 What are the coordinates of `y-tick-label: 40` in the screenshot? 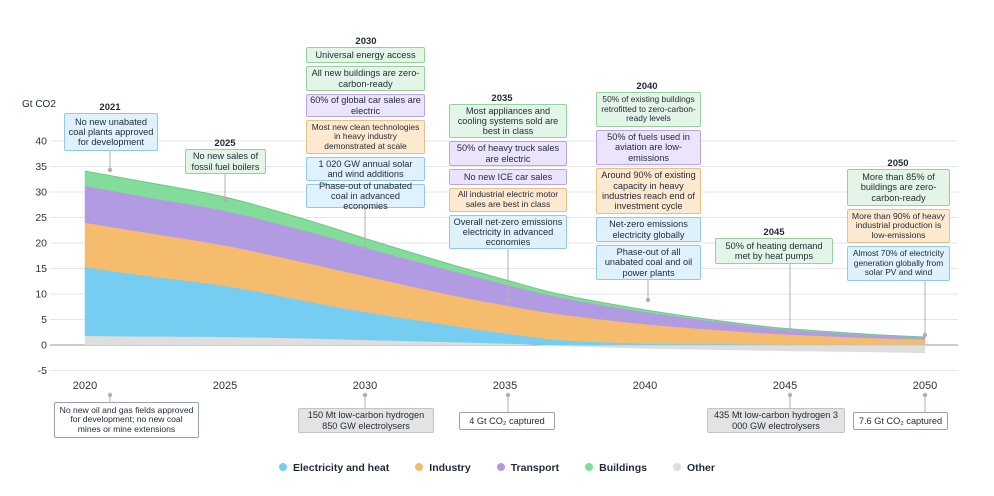 It's located at (41, 142).